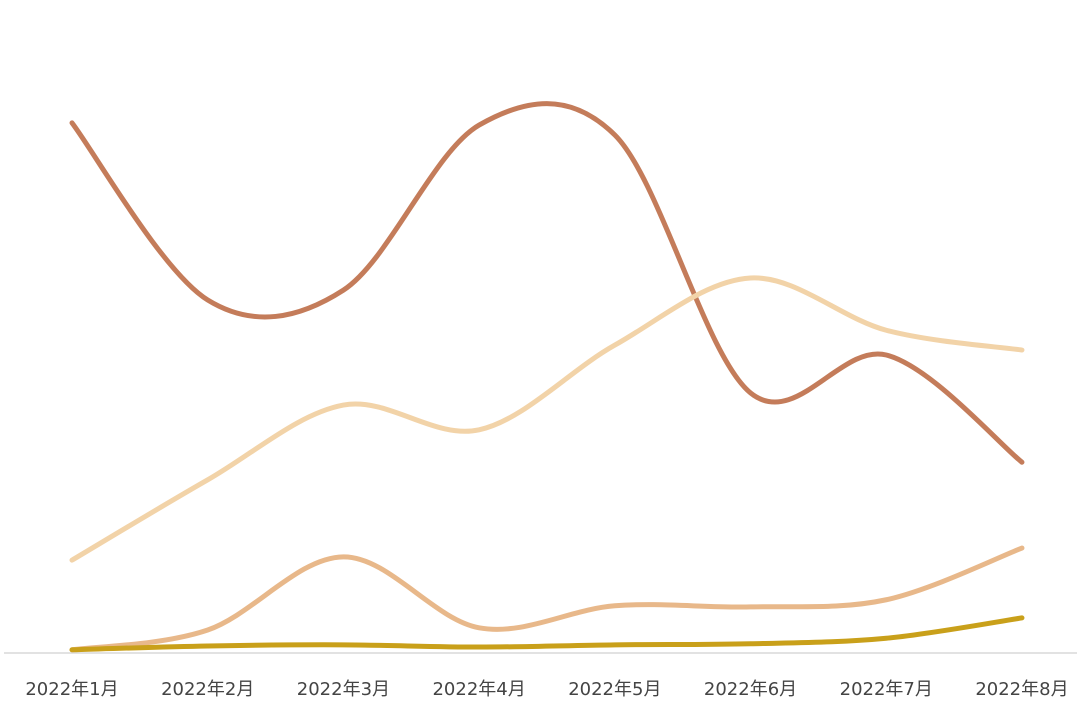 The image size is (1077, 701). What do you see at coordinates (343, 689) in the screenshot?
I see `x-tick-label: 2022年3月` at bounding box center [343, 689].